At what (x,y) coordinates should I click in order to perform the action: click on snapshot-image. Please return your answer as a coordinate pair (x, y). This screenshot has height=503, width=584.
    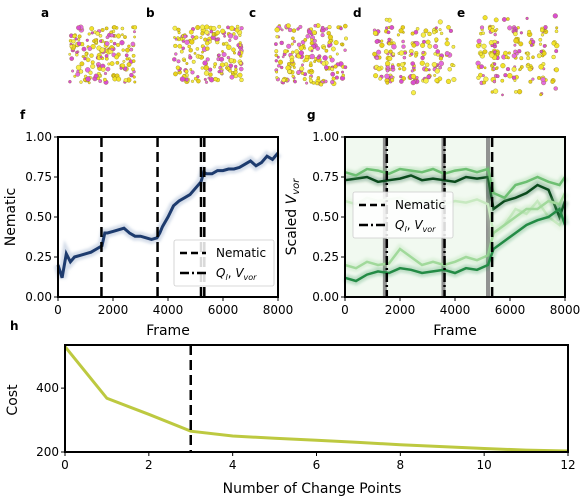
    Looking at the image, I should click on (414, 56).